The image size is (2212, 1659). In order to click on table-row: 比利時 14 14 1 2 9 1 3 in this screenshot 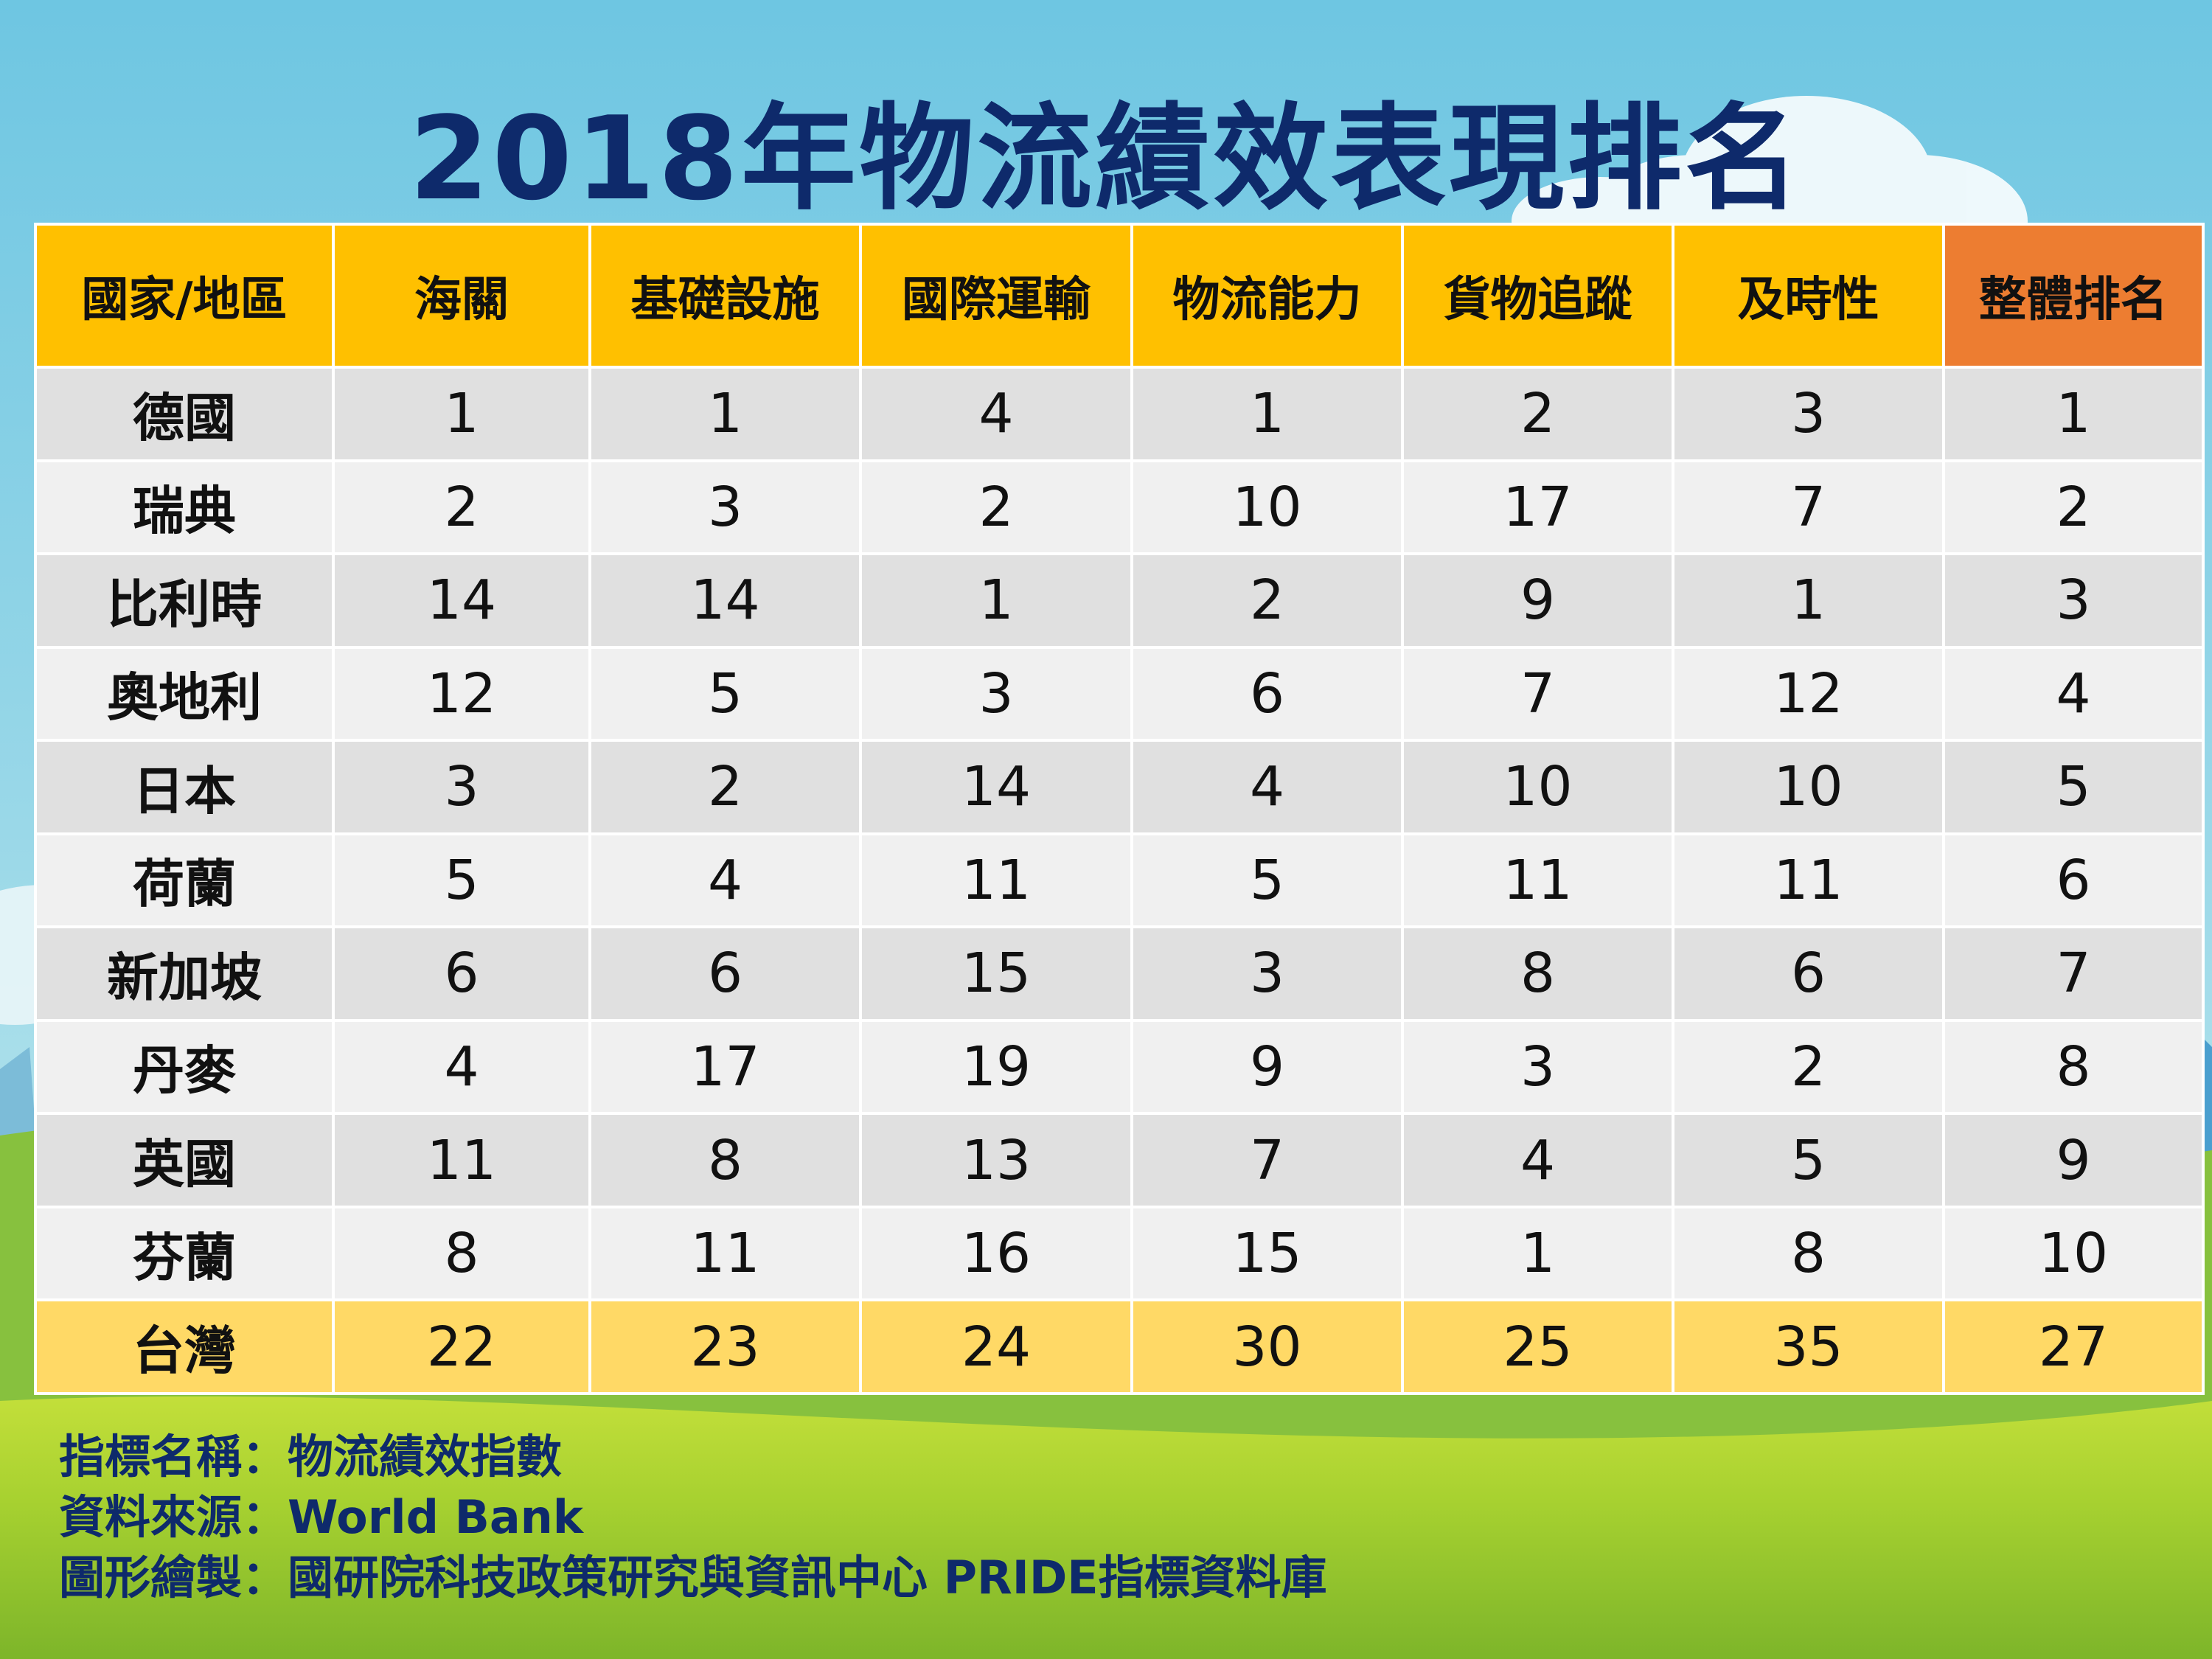, I will do `click(1119, 600)`.